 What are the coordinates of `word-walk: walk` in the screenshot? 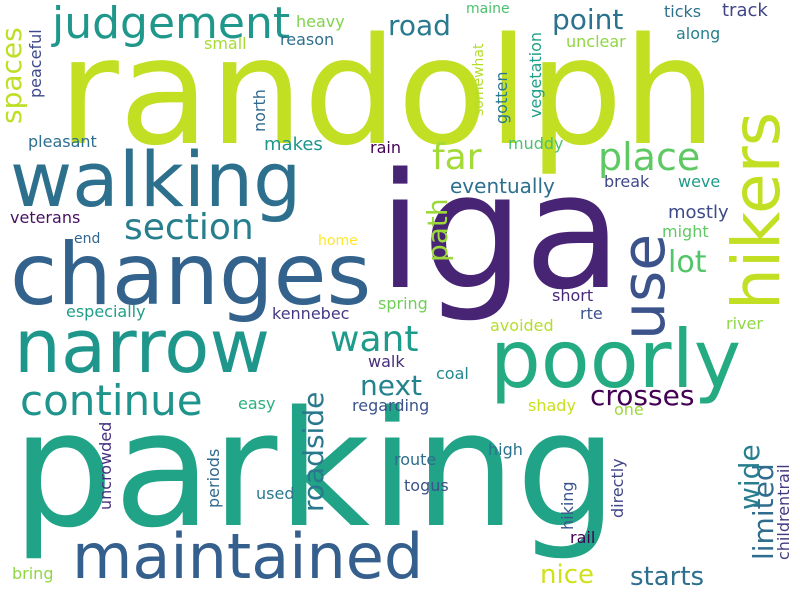 It's located at (386, 361).